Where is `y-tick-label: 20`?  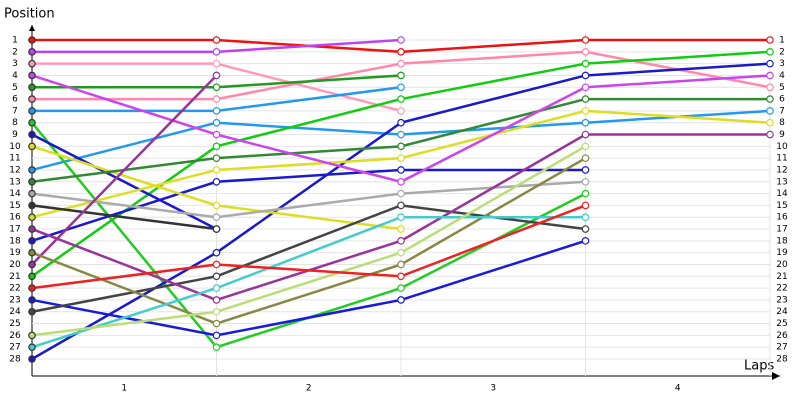 y-tick-label: 20 is located at coordinates (15, 265).